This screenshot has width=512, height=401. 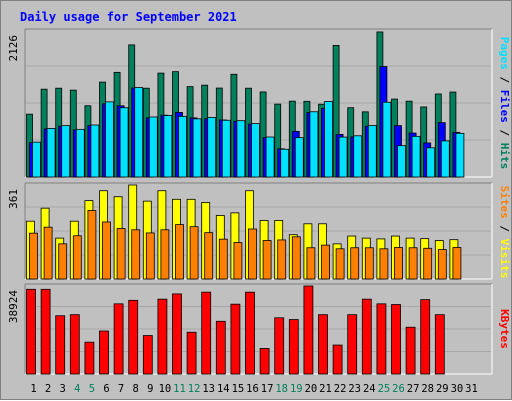 What do you see at coordinates (296, 389) in the screenshot?
I see `x-tick-19: 19` at bounding box center [296, 389].